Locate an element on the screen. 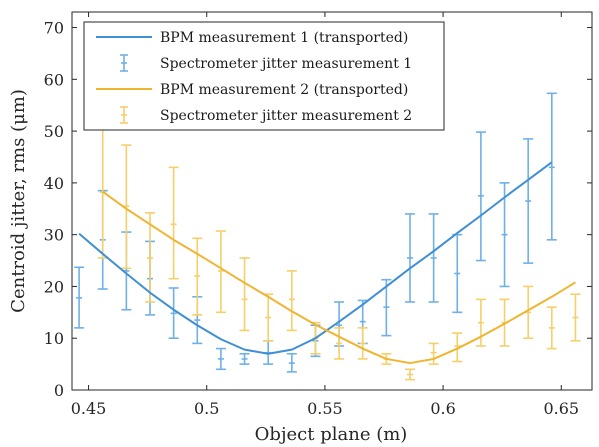 The image size is (599, 447). y-tick-label: 70 is located at coordinates (54, 28).